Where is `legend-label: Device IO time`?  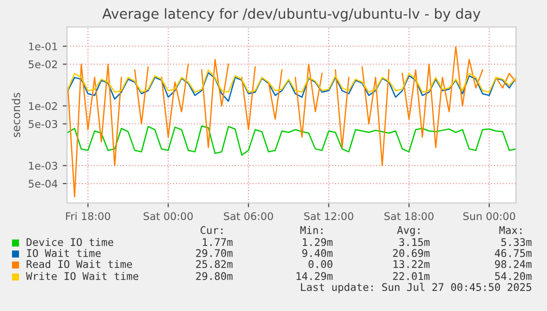 legend-label: Device IO time is located at coordinates (70, 242).